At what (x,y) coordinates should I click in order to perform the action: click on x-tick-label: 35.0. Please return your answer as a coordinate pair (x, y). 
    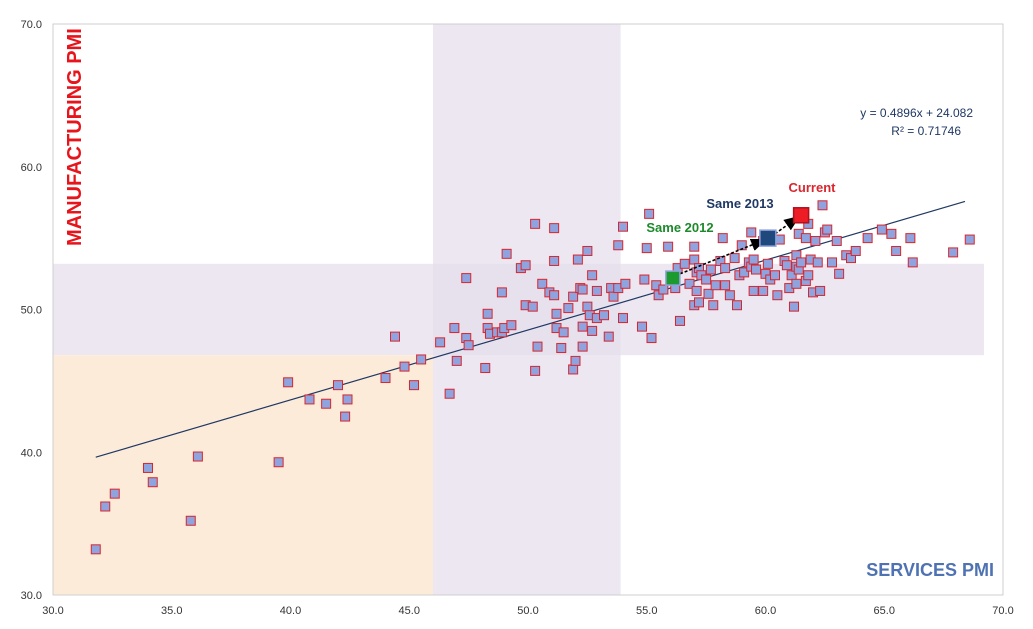
    Looking at the image, I should click on (171, 611).